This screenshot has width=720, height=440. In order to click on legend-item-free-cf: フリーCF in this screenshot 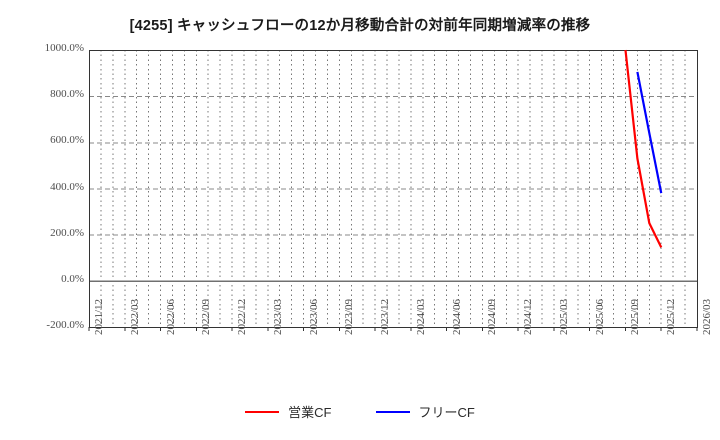, I will do `click(425, 411)`.